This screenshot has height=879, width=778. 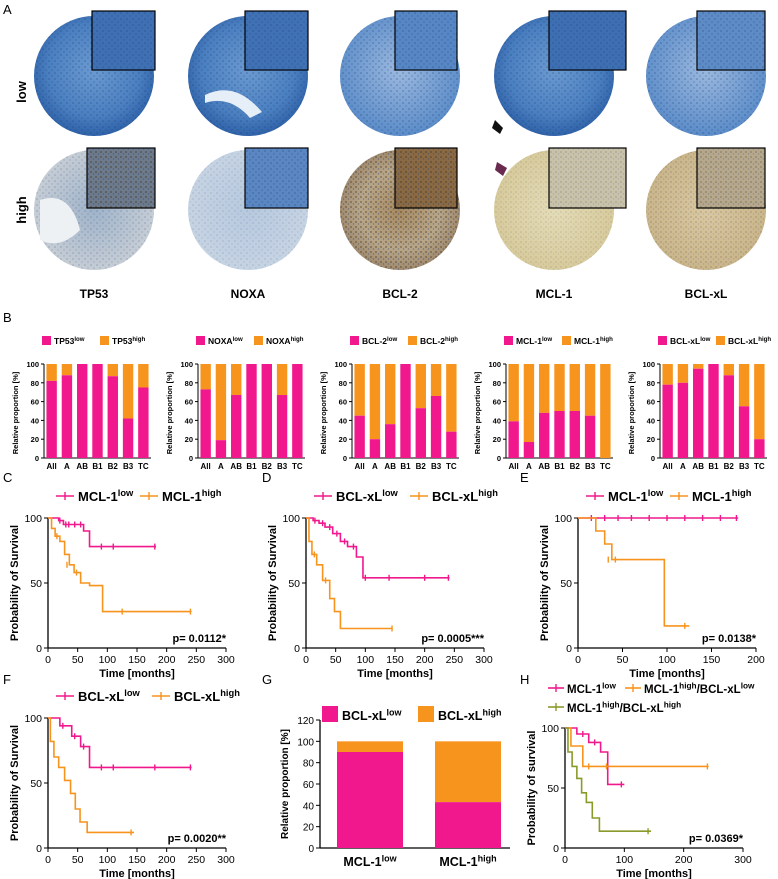 What do you see at coordinates (713, 466) in the screenshot?
I see `x-tick-label: B1` at bounding box center [713, 466].